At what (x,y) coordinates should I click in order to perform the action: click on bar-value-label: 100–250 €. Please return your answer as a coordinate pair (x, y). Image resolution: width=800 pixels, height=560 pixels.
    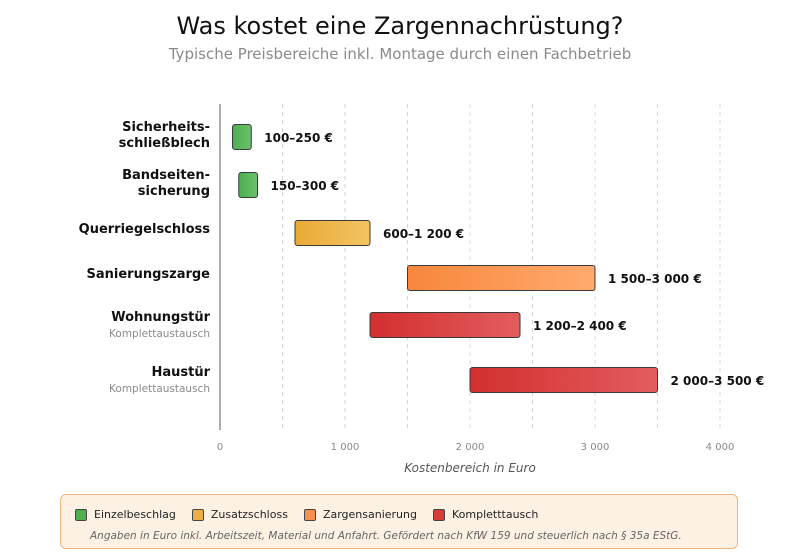
    Looking at the image, I should click on (298, 138).